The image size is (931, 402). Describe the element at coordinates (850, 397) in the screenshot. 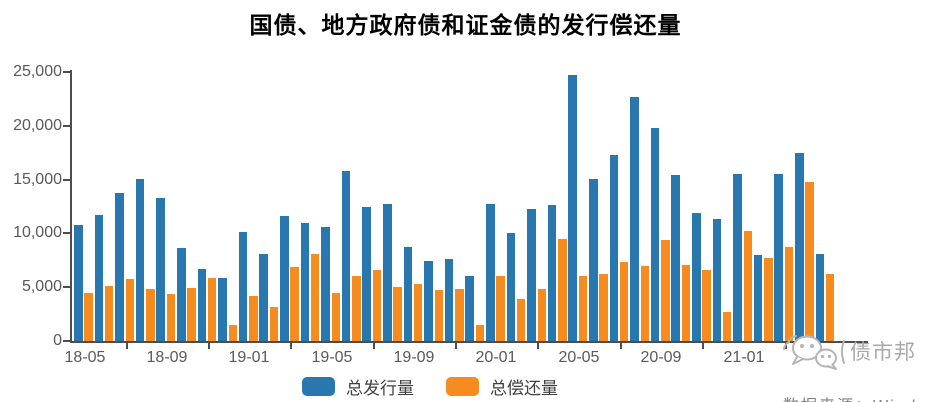

I see `data-source-note: 数据来源：Wind` at that location.